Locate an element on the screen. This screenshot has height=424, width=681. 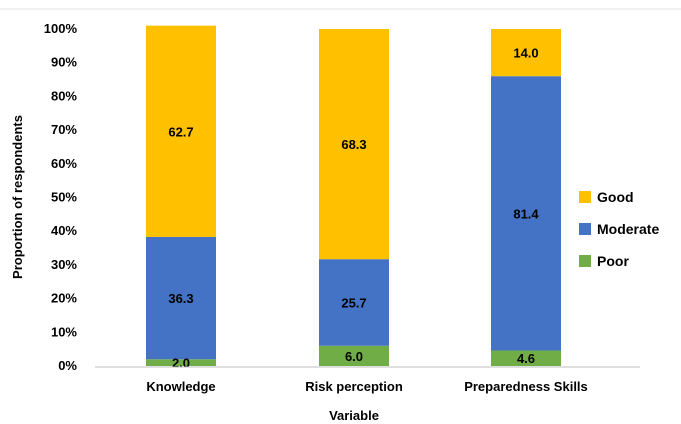
data-label-moderate: 25.7 is located at coordinates (353, 302).